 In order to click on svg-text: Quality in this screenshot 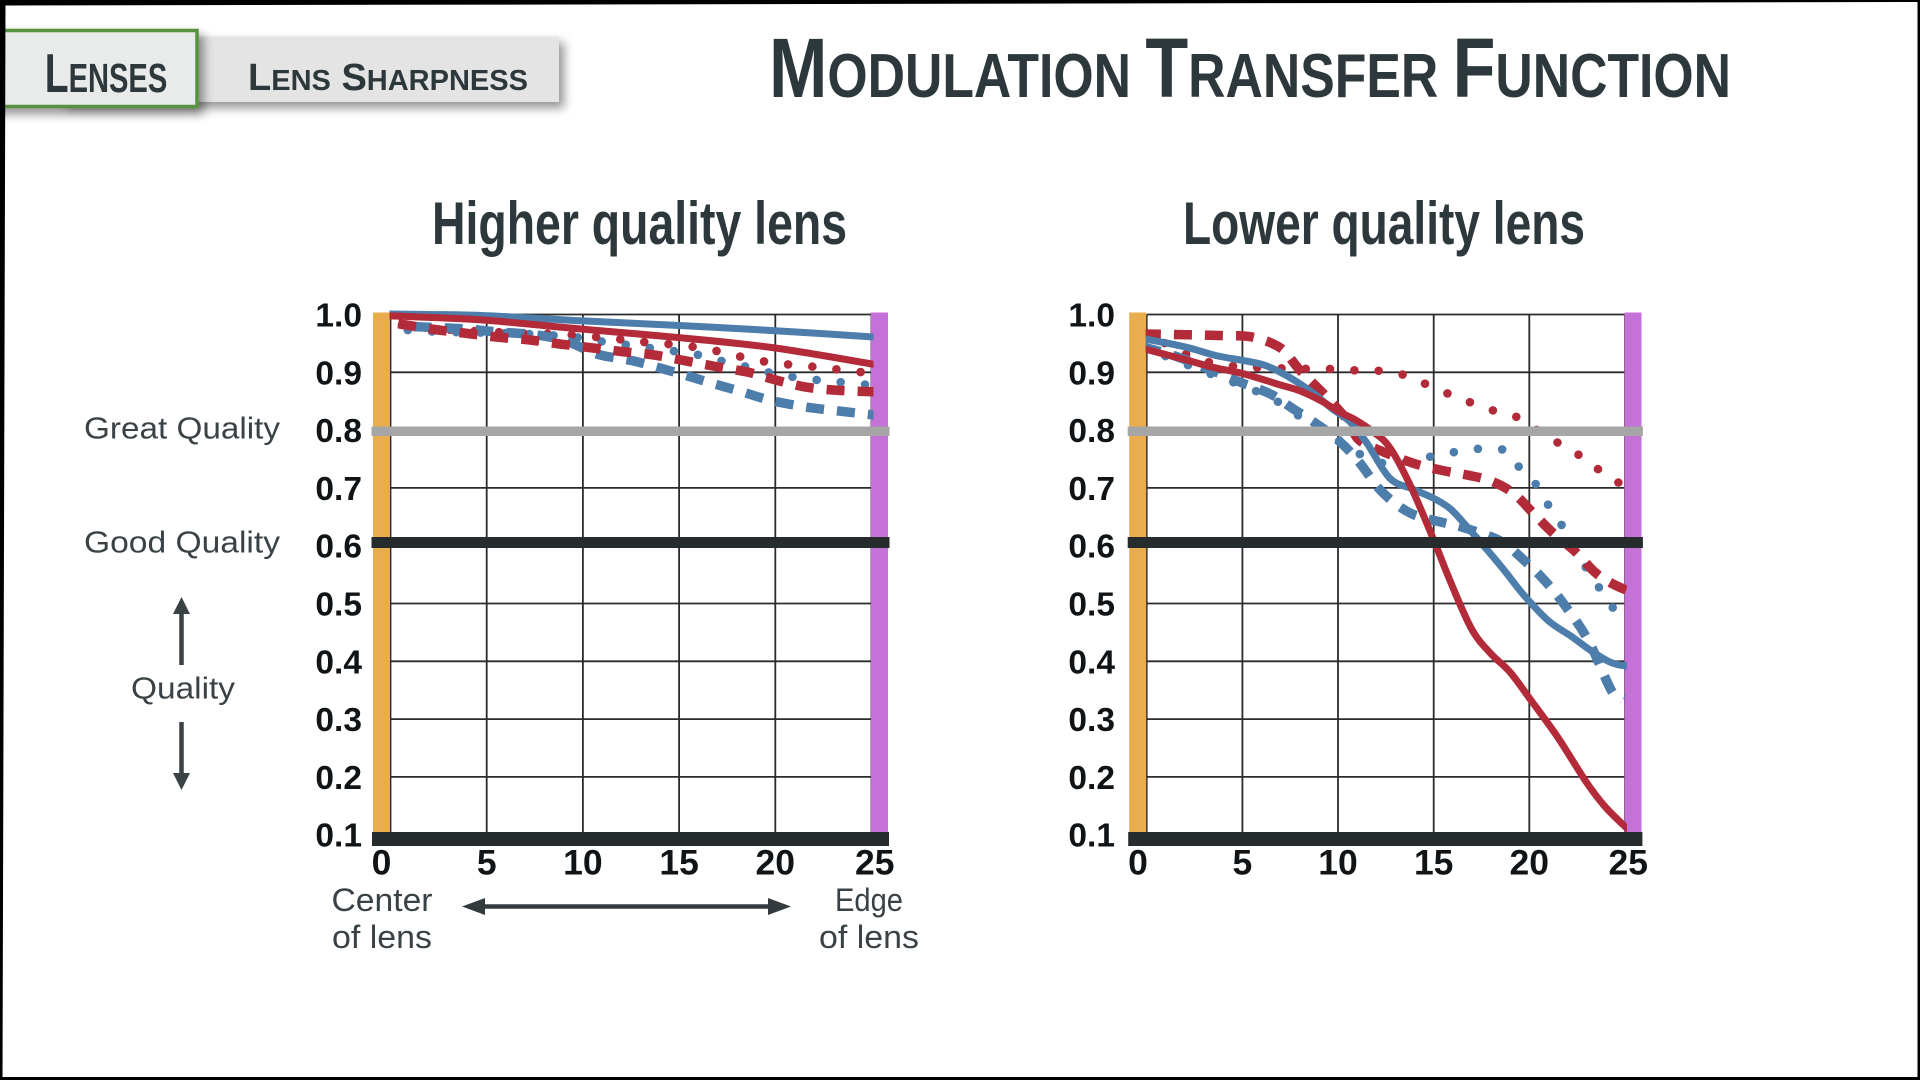, I will do `click(183, 689)`.